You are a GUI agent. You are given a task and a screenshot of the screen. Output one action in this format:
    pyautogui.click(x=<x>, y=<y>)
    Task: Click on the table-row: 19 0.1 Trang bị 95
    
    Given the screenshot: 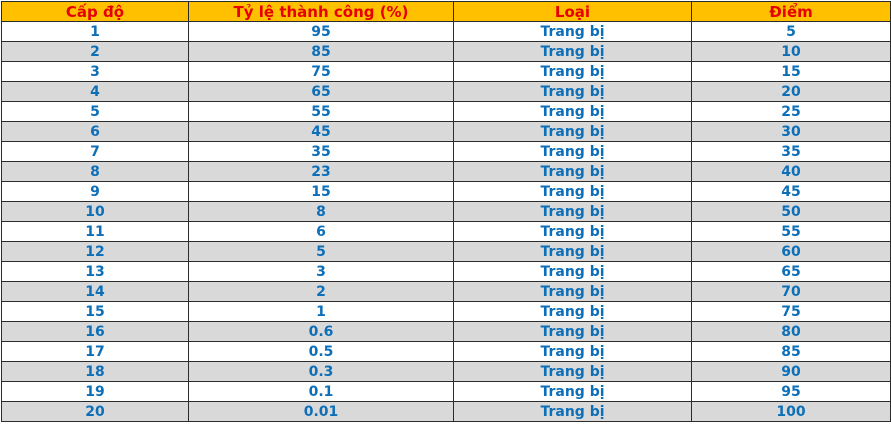 What is the action you would take?
    pyautogui.click(x=446, y=391)
    